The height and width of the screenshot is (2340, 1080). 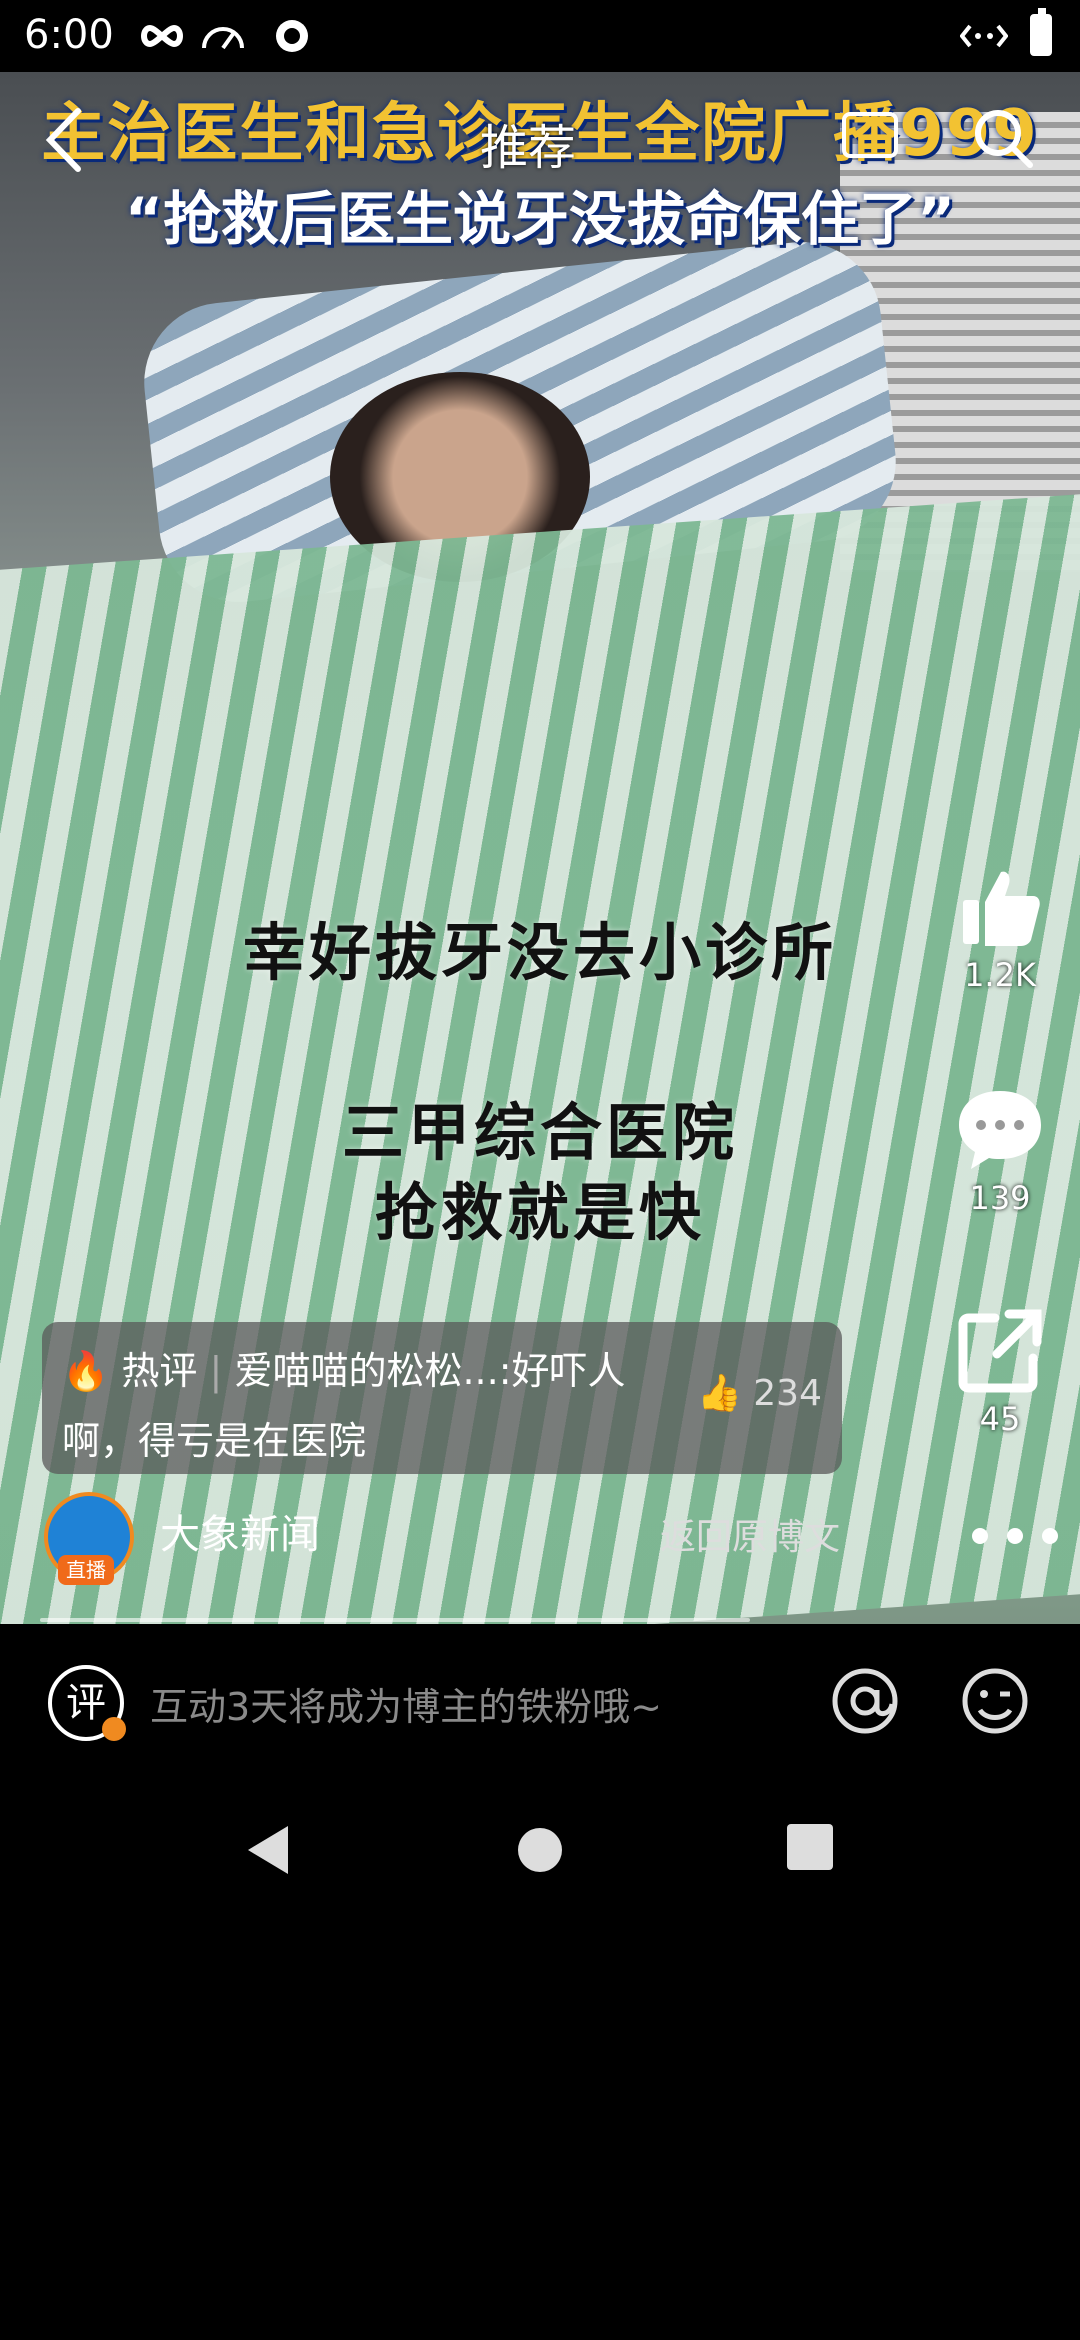 What do you see at coordinates (750, 1537) in the screenshot?
I see `back-to-original-post: 返回原博文` at bounding box center [750, 1537].